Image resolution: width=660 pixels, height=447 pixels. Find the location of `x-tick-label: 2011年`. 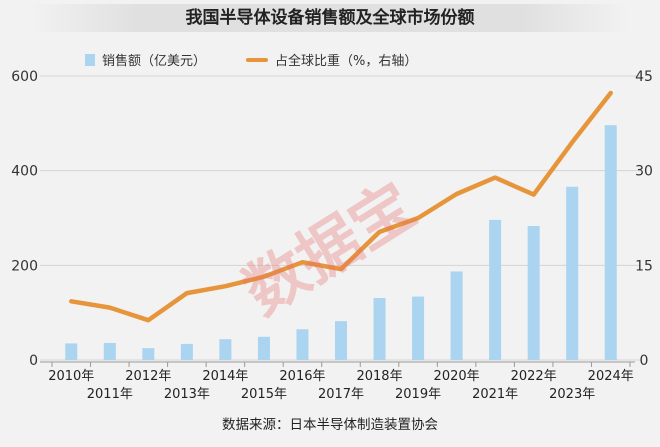

x-tick-label: 2011年 is located at coordinates (110, 394).